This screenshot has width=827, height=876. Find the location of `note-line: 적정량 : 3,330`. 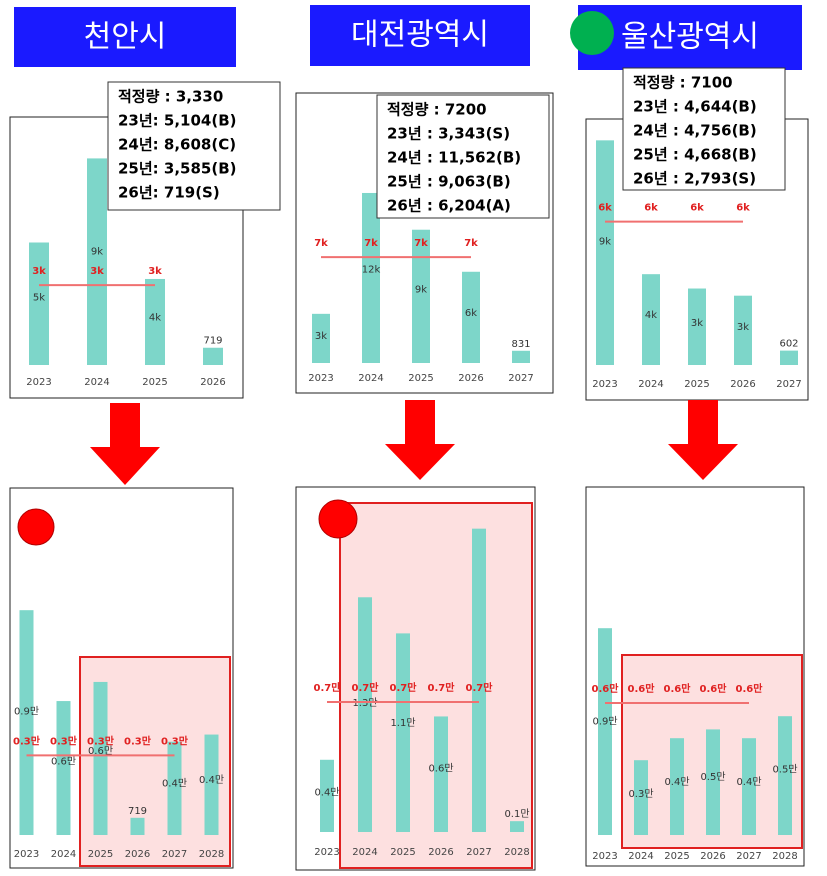

note-line: 적정량 : 3,330 is located at coordinates (170, 97).